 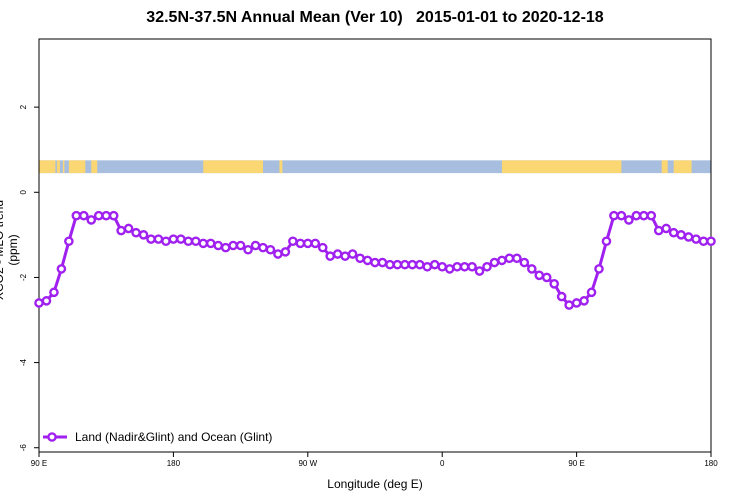 What do you see at coordinates (10, 250) in the screenshot?
I see `y-axis-label: XCO2 - MLO trend (ppm)` at bounding box center [10, 250].